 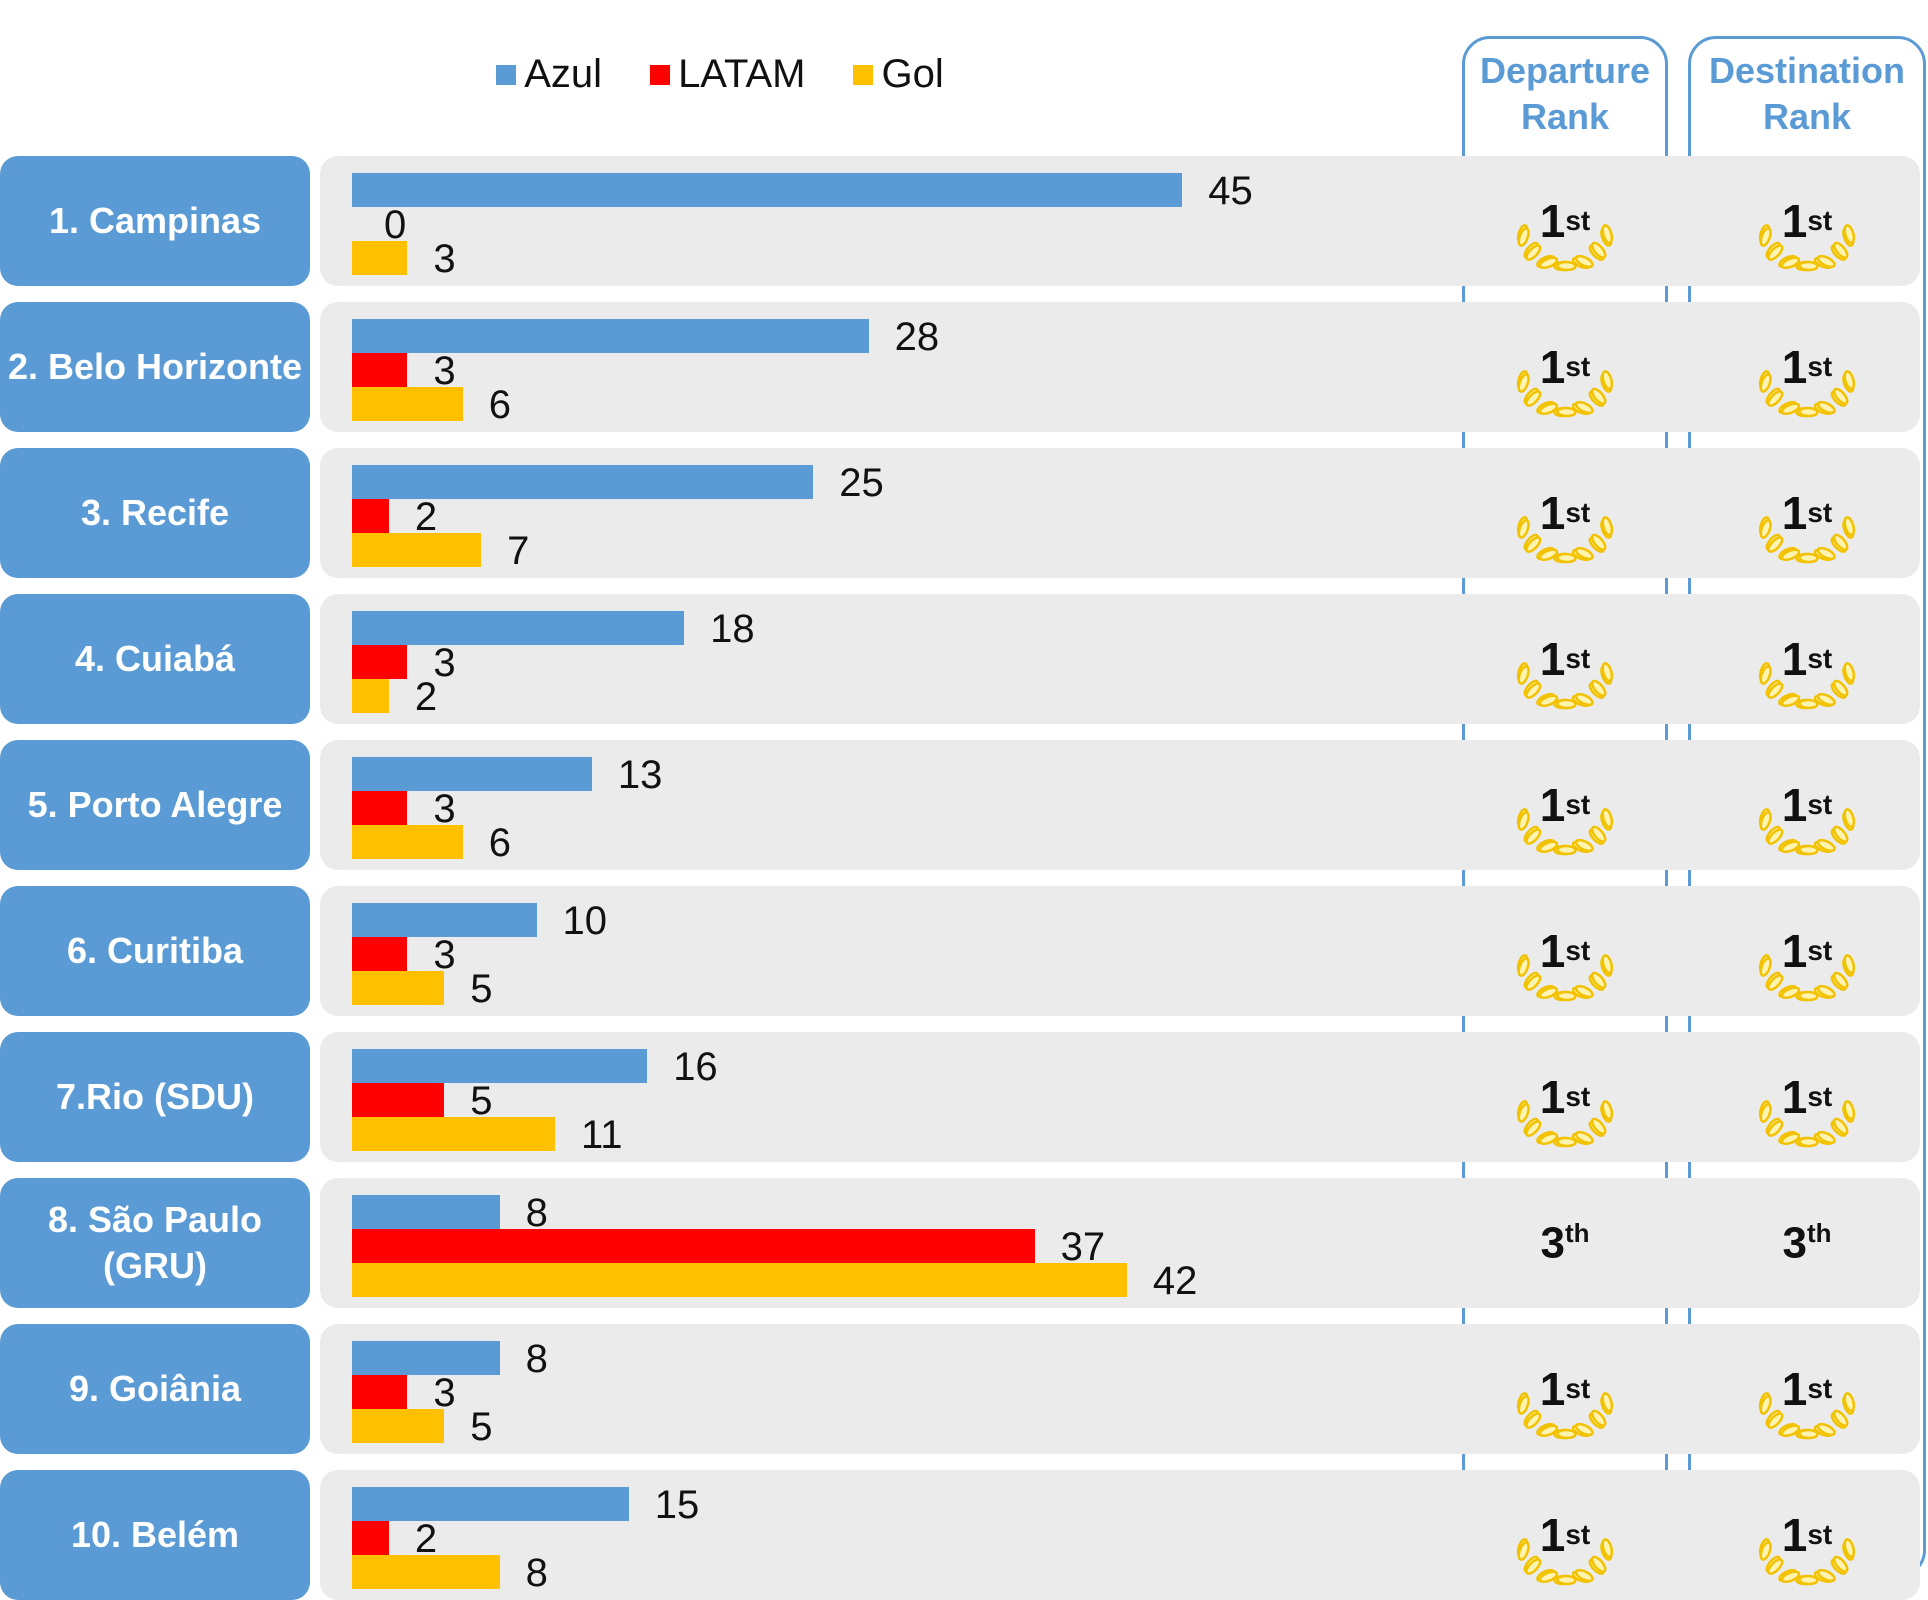 What do you see at coordinates (481, 1101) in the screenshot?
I see `data-label-latam: 5` at bounding box center [481, 1101].